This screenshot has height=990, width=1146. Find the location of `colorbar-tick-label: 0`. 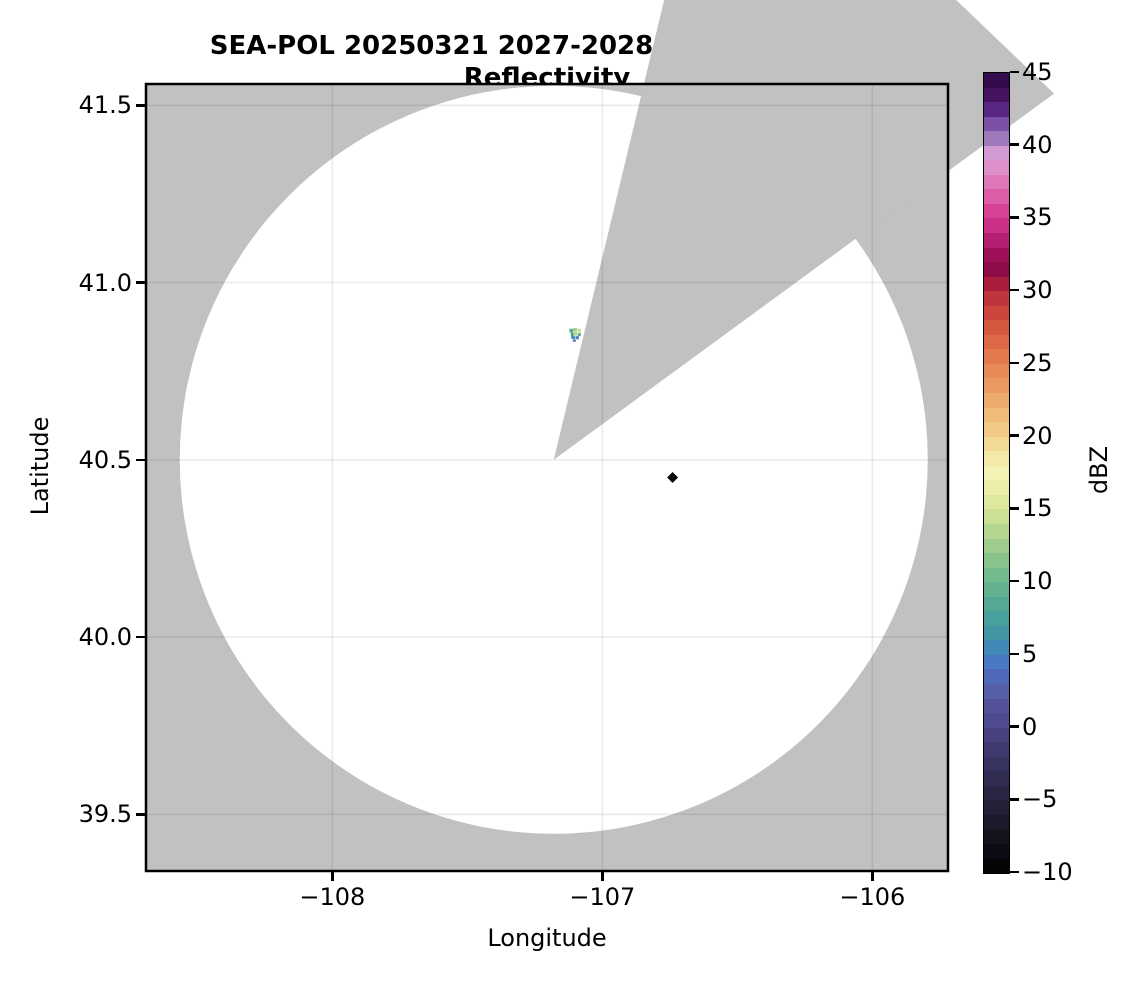

colorbar-tick-label: 0 is located at coordinates (1030, 726).